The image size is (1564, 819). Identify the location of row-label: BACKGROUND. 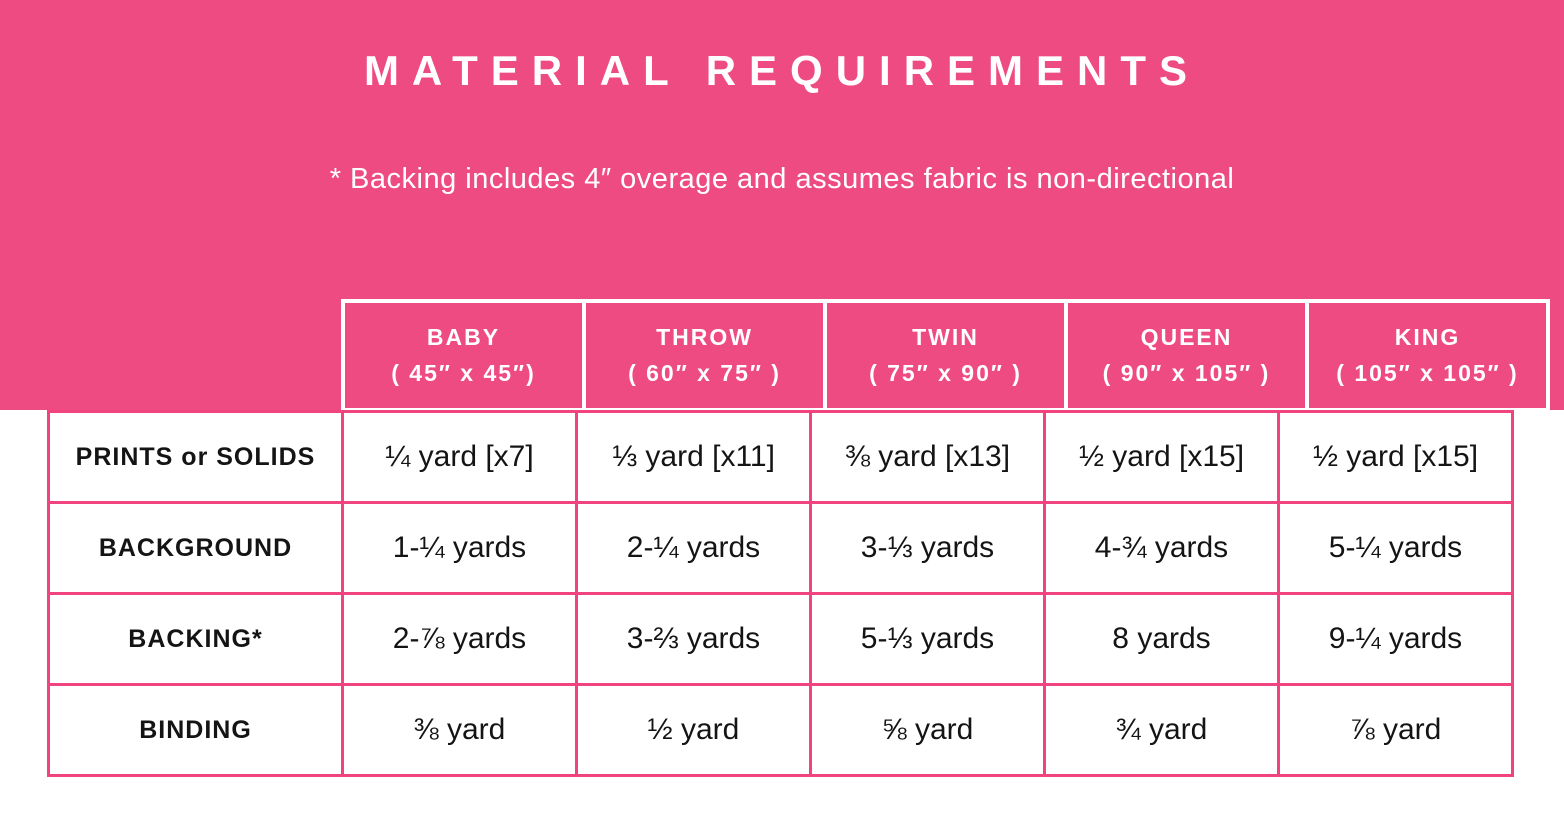
(195, 548).